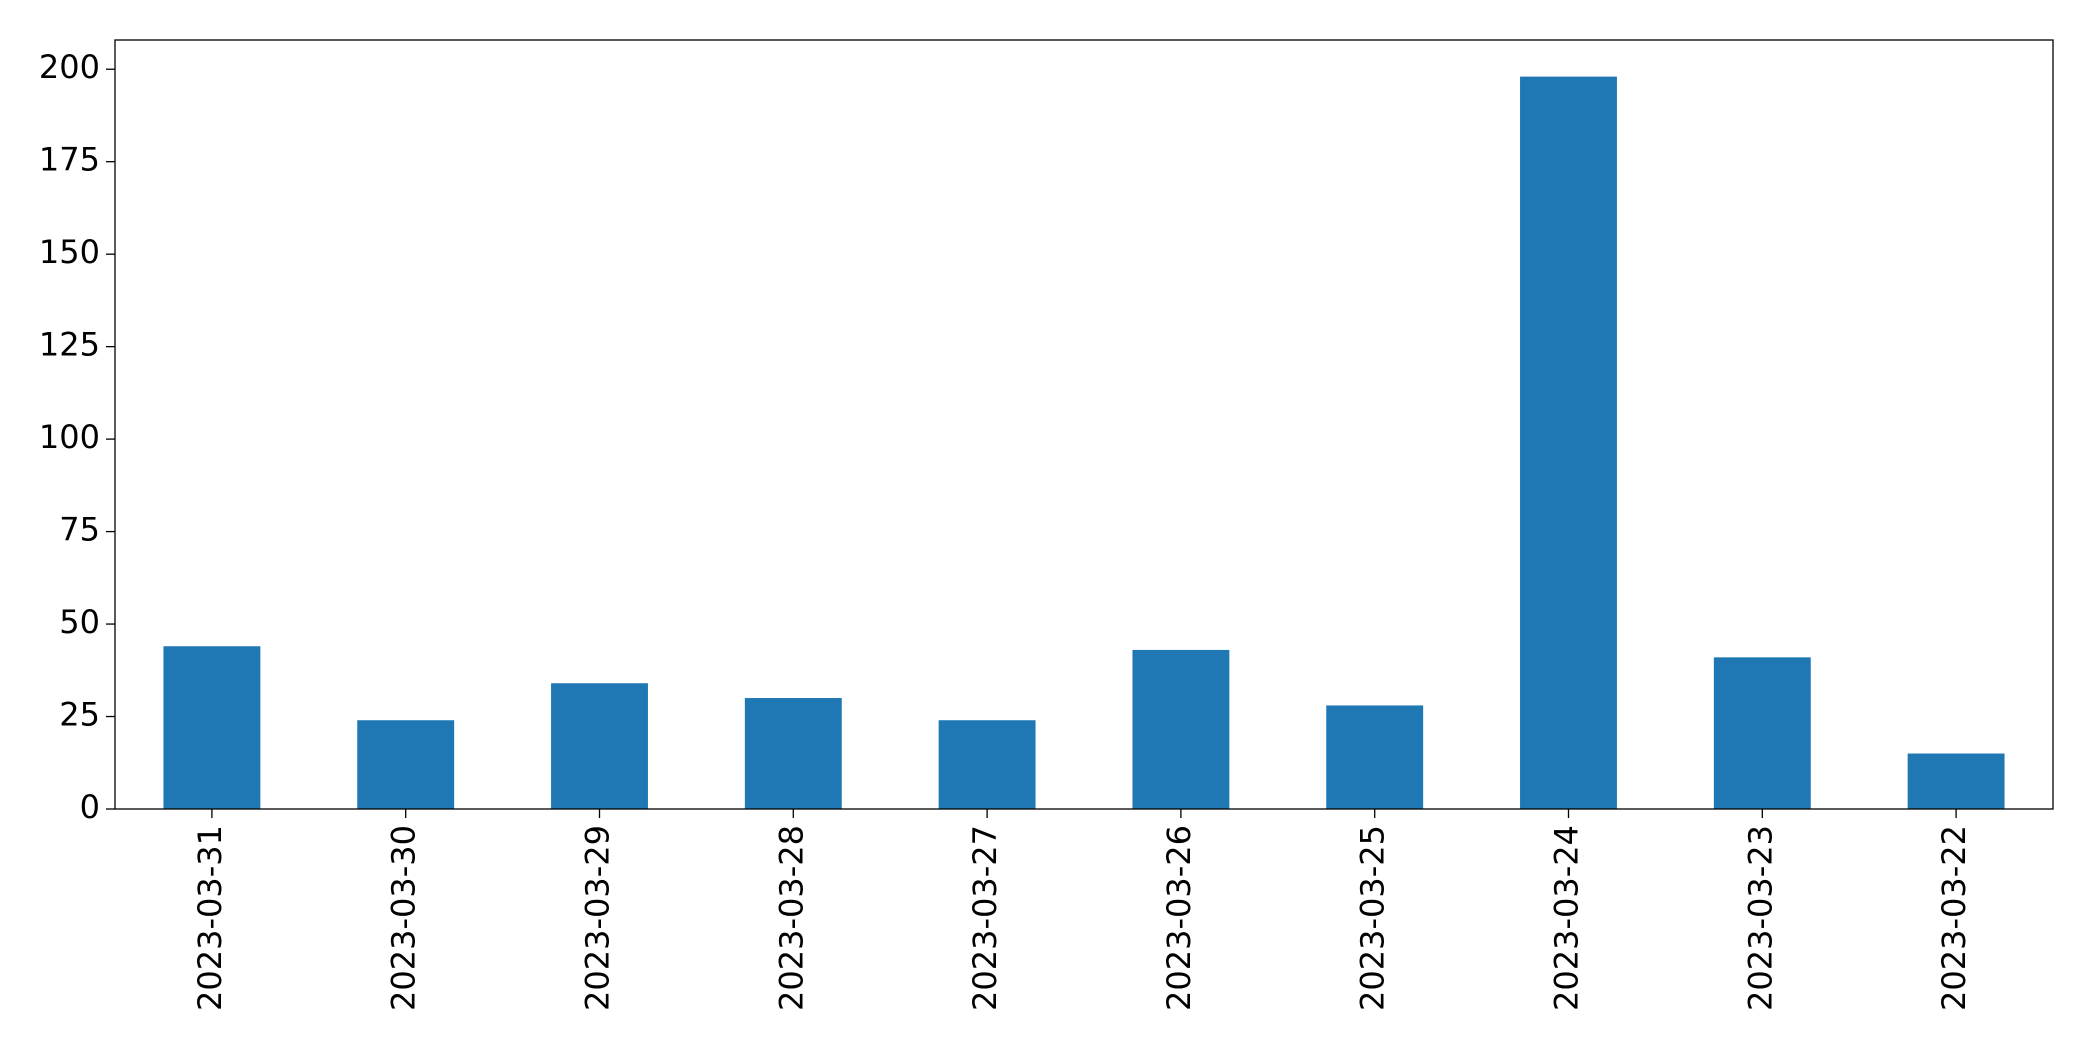  I want to click on y-tick-label: 75, so click(79, 530).